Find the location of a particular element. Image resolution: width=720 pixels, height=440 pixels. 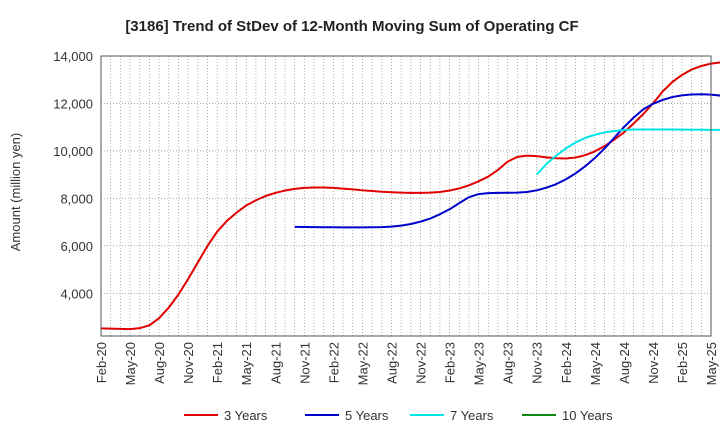

y-tick-label: 8,000 is located at coordinates (76, 198).